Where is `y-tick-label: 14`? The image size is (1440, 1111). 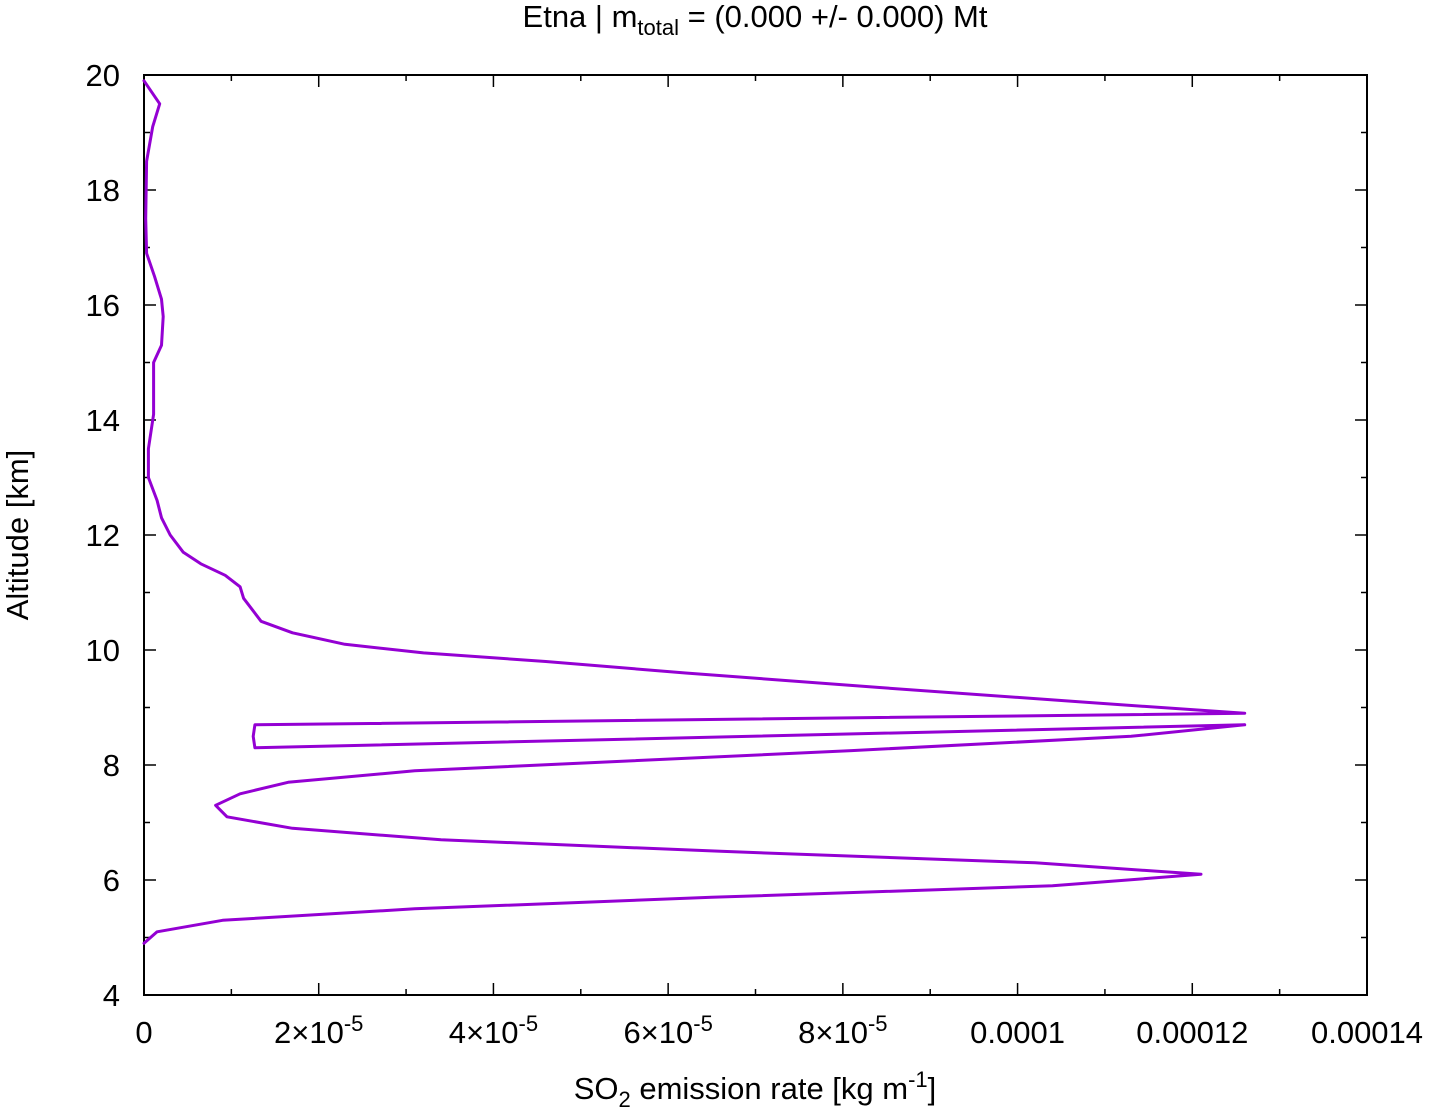 y-tick-label: 14 is located at coordinates (103, 420).